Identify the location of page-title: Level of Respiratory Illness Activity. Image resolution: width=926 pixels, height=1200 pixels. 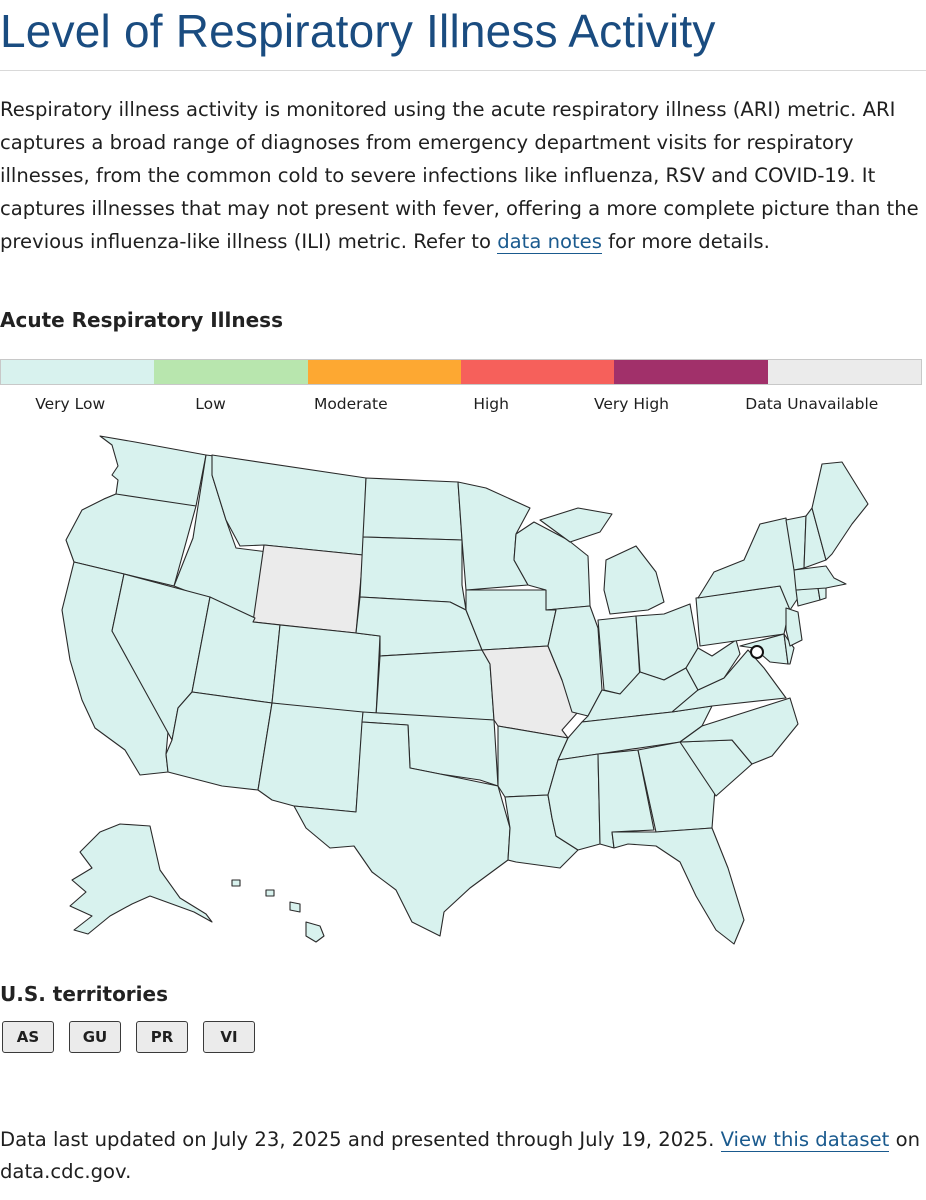
(358, 31).